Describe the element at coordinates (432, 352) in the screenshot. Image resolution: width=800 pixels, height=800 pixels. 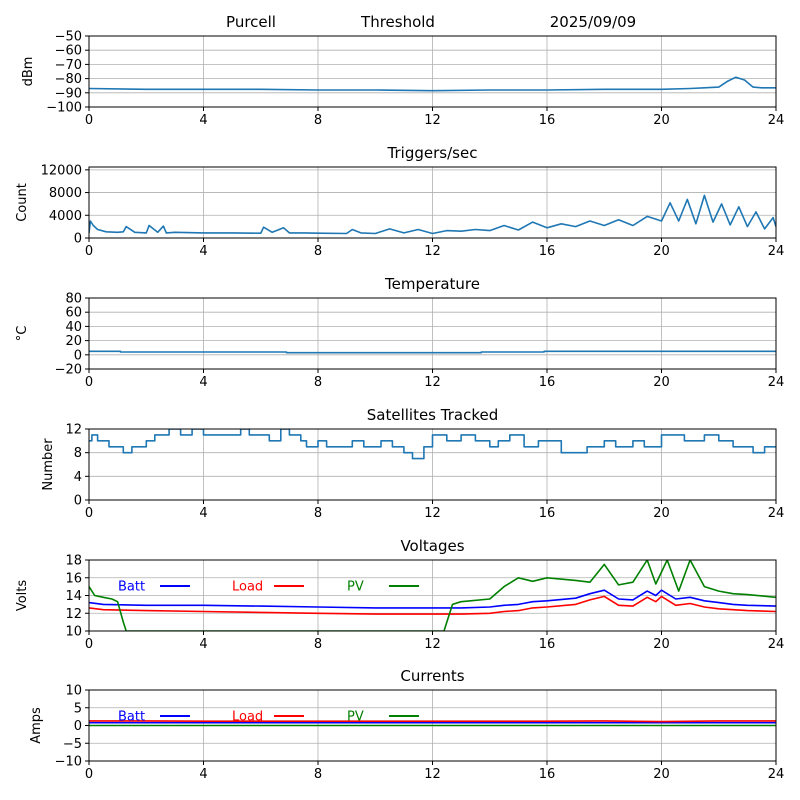
I see `series-line-temperature` at that location.